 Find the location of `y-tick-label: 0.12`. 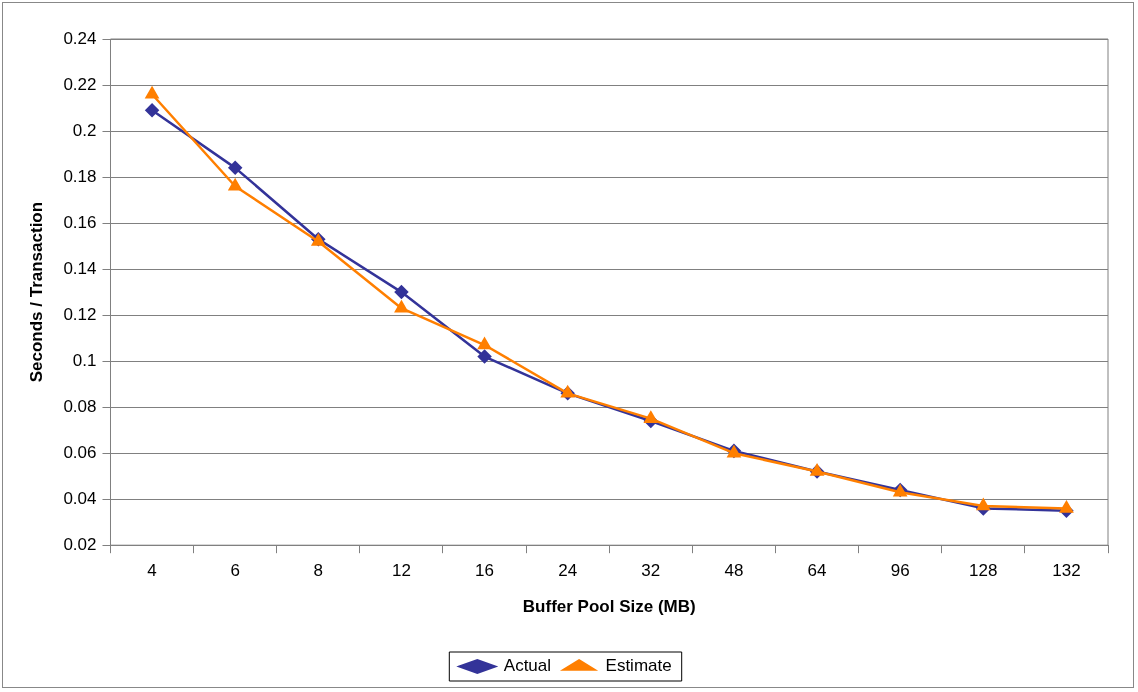

y-tick-label: 0.12 is located at coordinates (80, 314).